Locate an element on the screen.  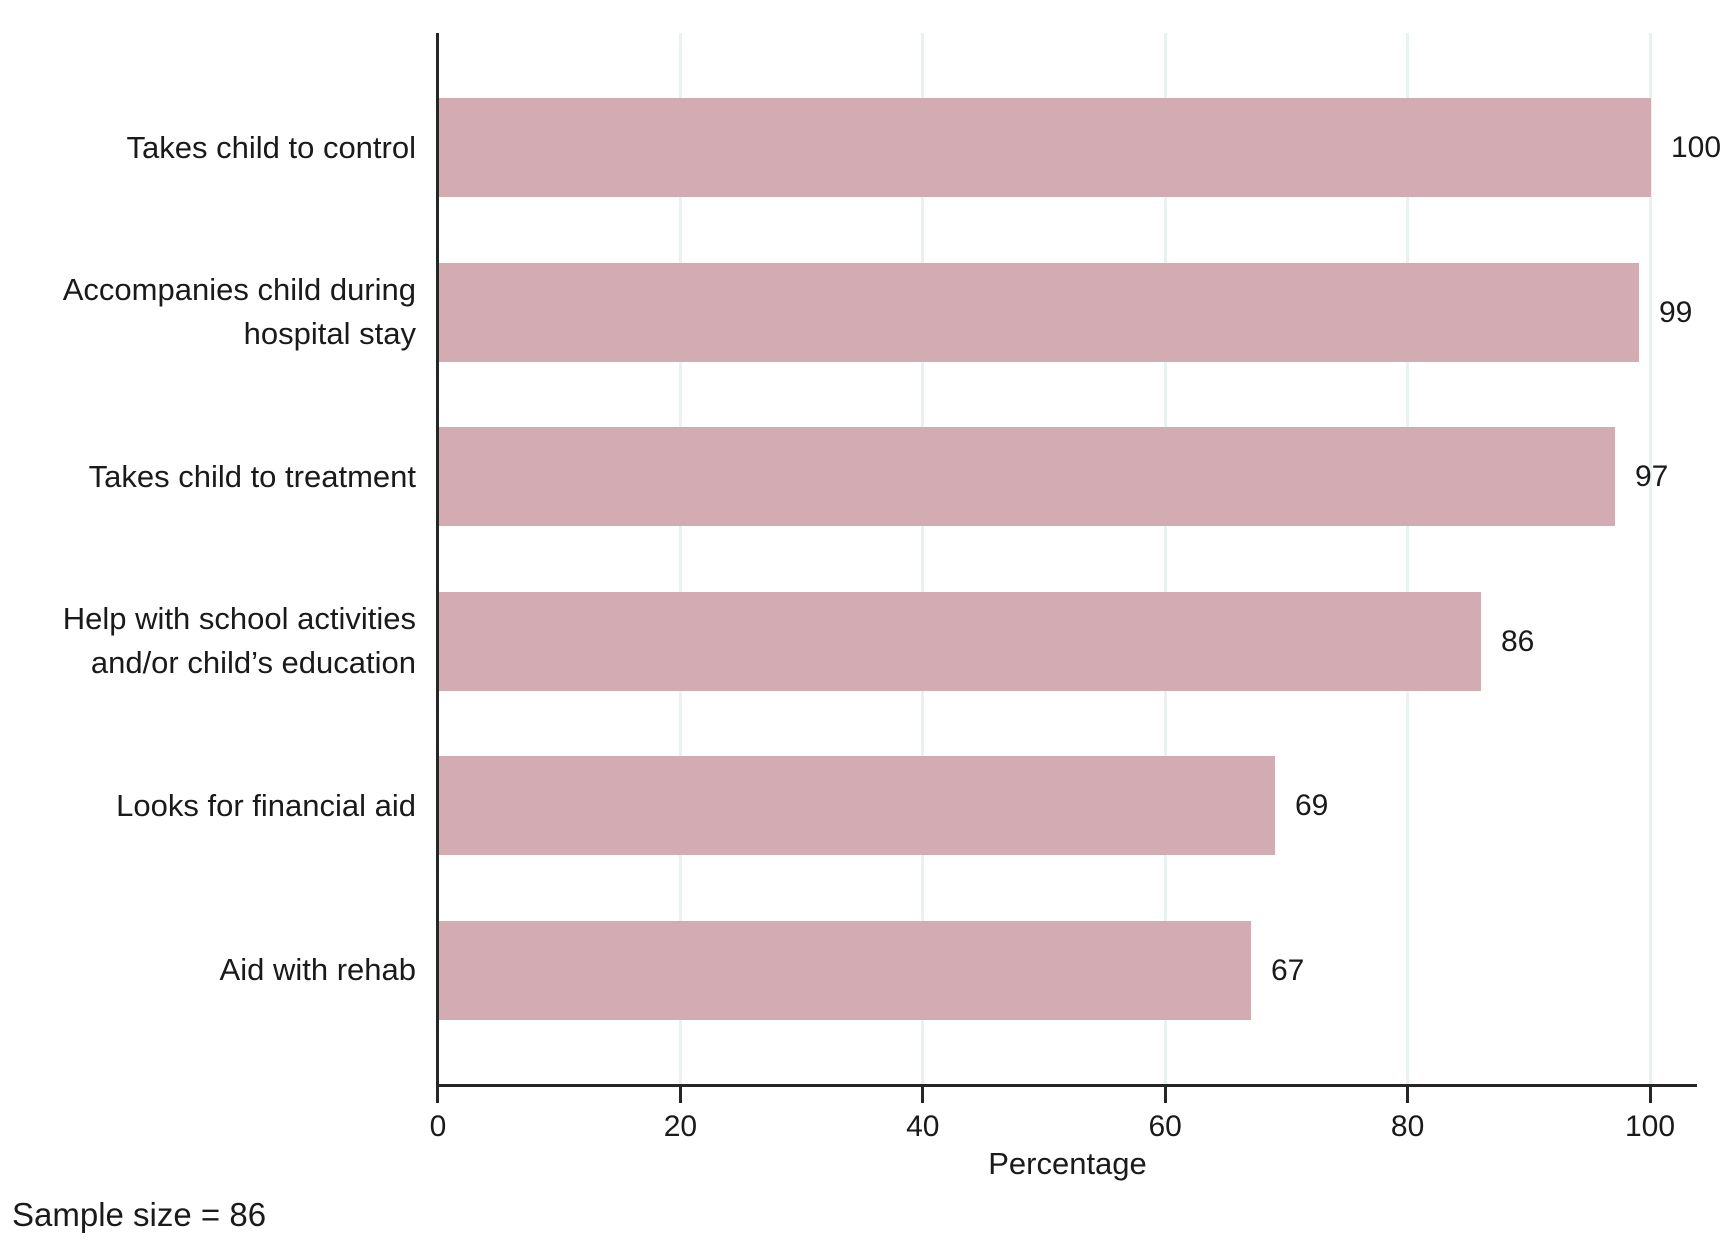
category-label: Takes child to control is located at coordinates (271, 147).